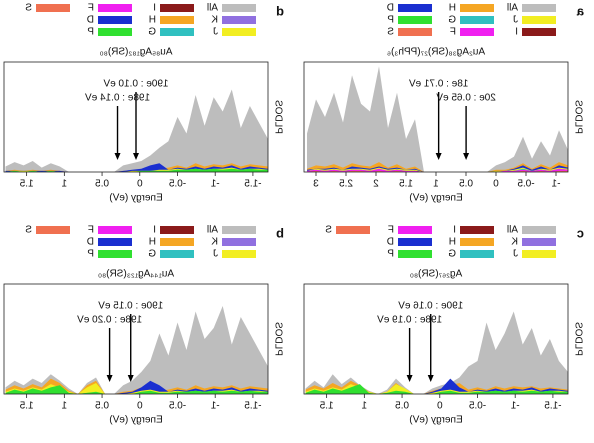 This screenshot has width=594, height=443. Describe the element at coordinates (436, 274) in the screenshot. I see `panel-title: Ag₂₆₇(SR)₈₀` at that location.